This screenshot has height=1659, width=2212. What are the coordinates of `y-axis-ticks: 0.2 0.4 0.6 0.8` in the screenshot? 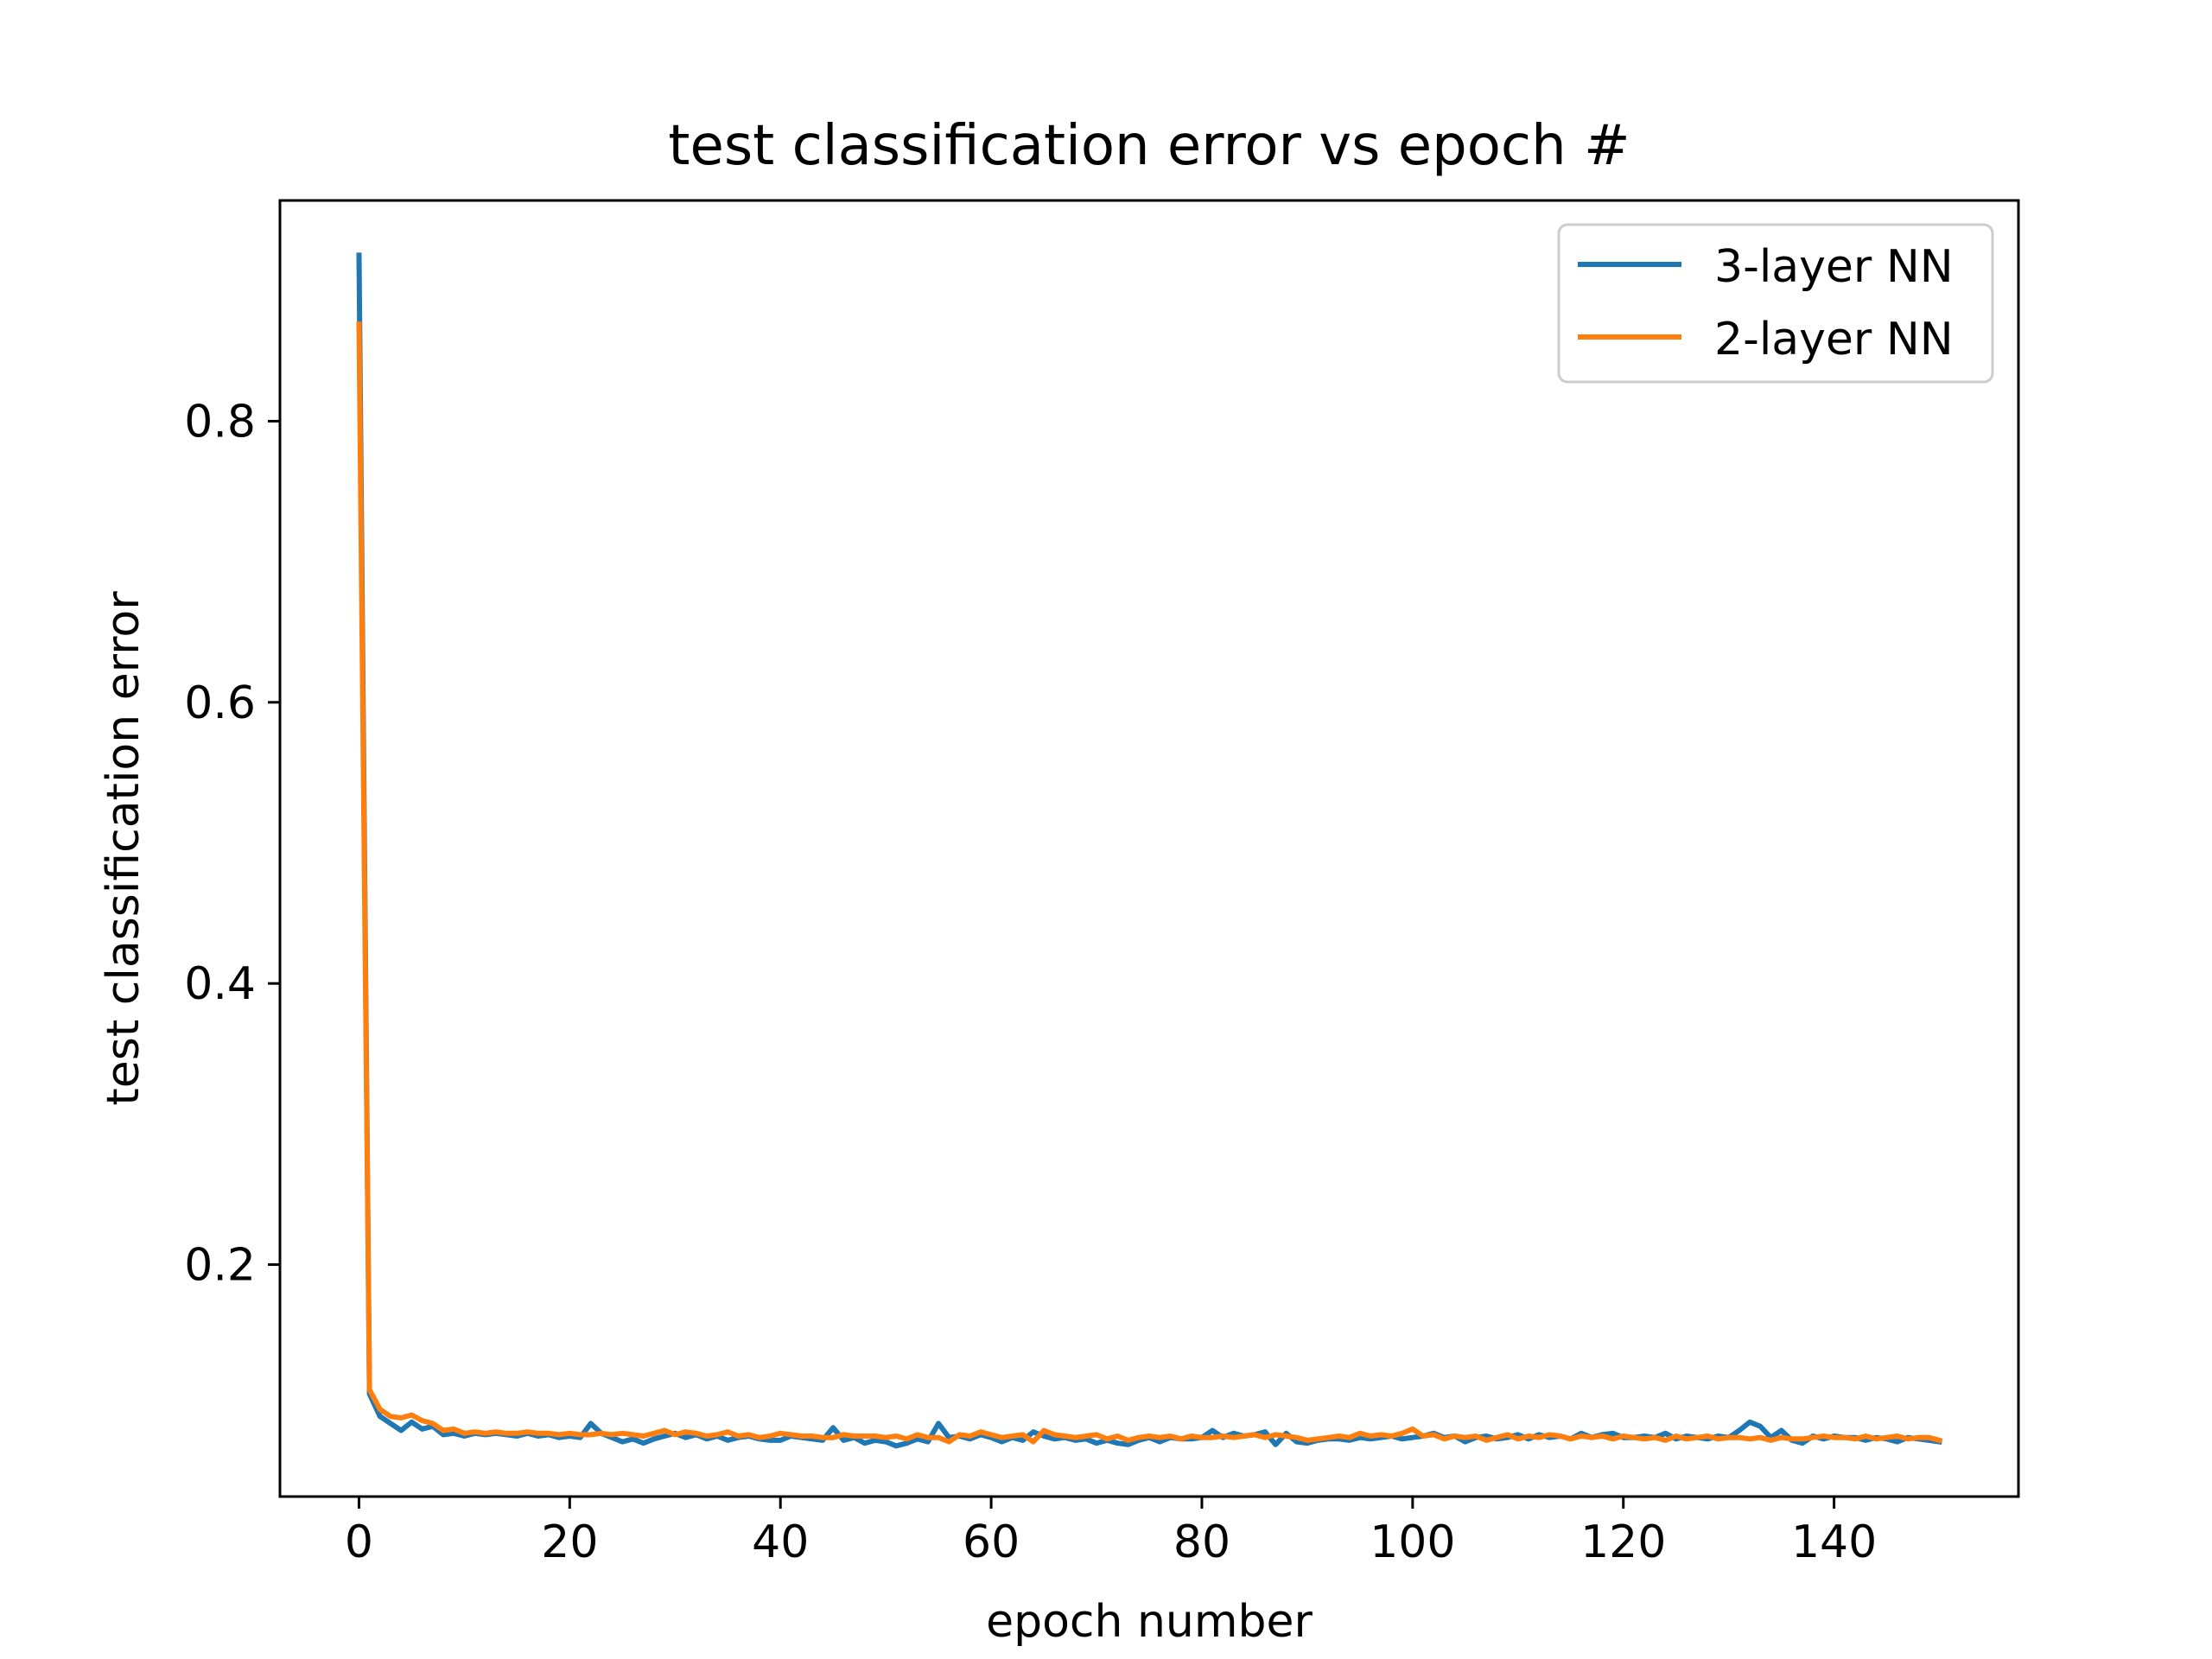 It's located at (232, 844).